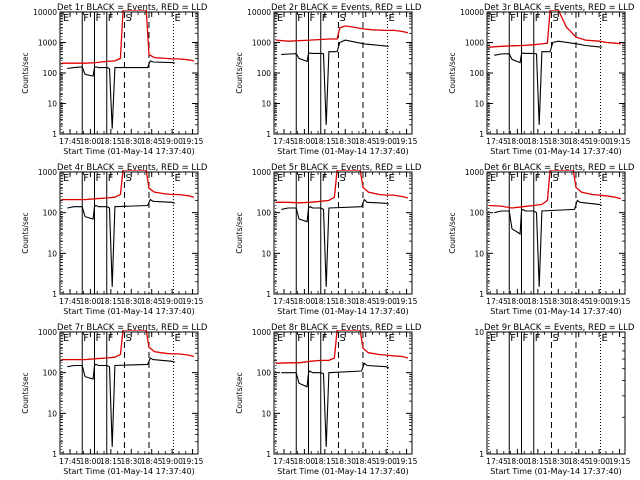 This screenshot has height=480, width=640. I want to click on panel-title: Det 7r BLACK = Events, RED = LLD, so click(132, 328).